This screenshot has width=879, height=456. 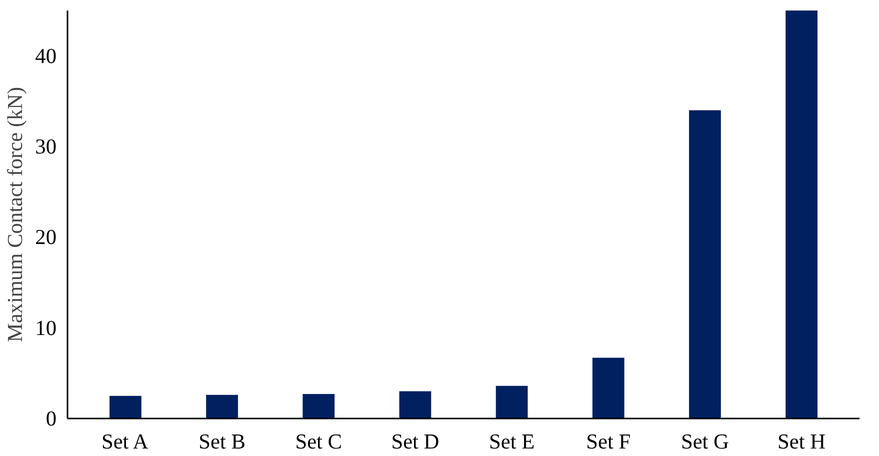 I want to click on y-axis-title: Maximum Contact force (kN), so click(x=15, y=214).